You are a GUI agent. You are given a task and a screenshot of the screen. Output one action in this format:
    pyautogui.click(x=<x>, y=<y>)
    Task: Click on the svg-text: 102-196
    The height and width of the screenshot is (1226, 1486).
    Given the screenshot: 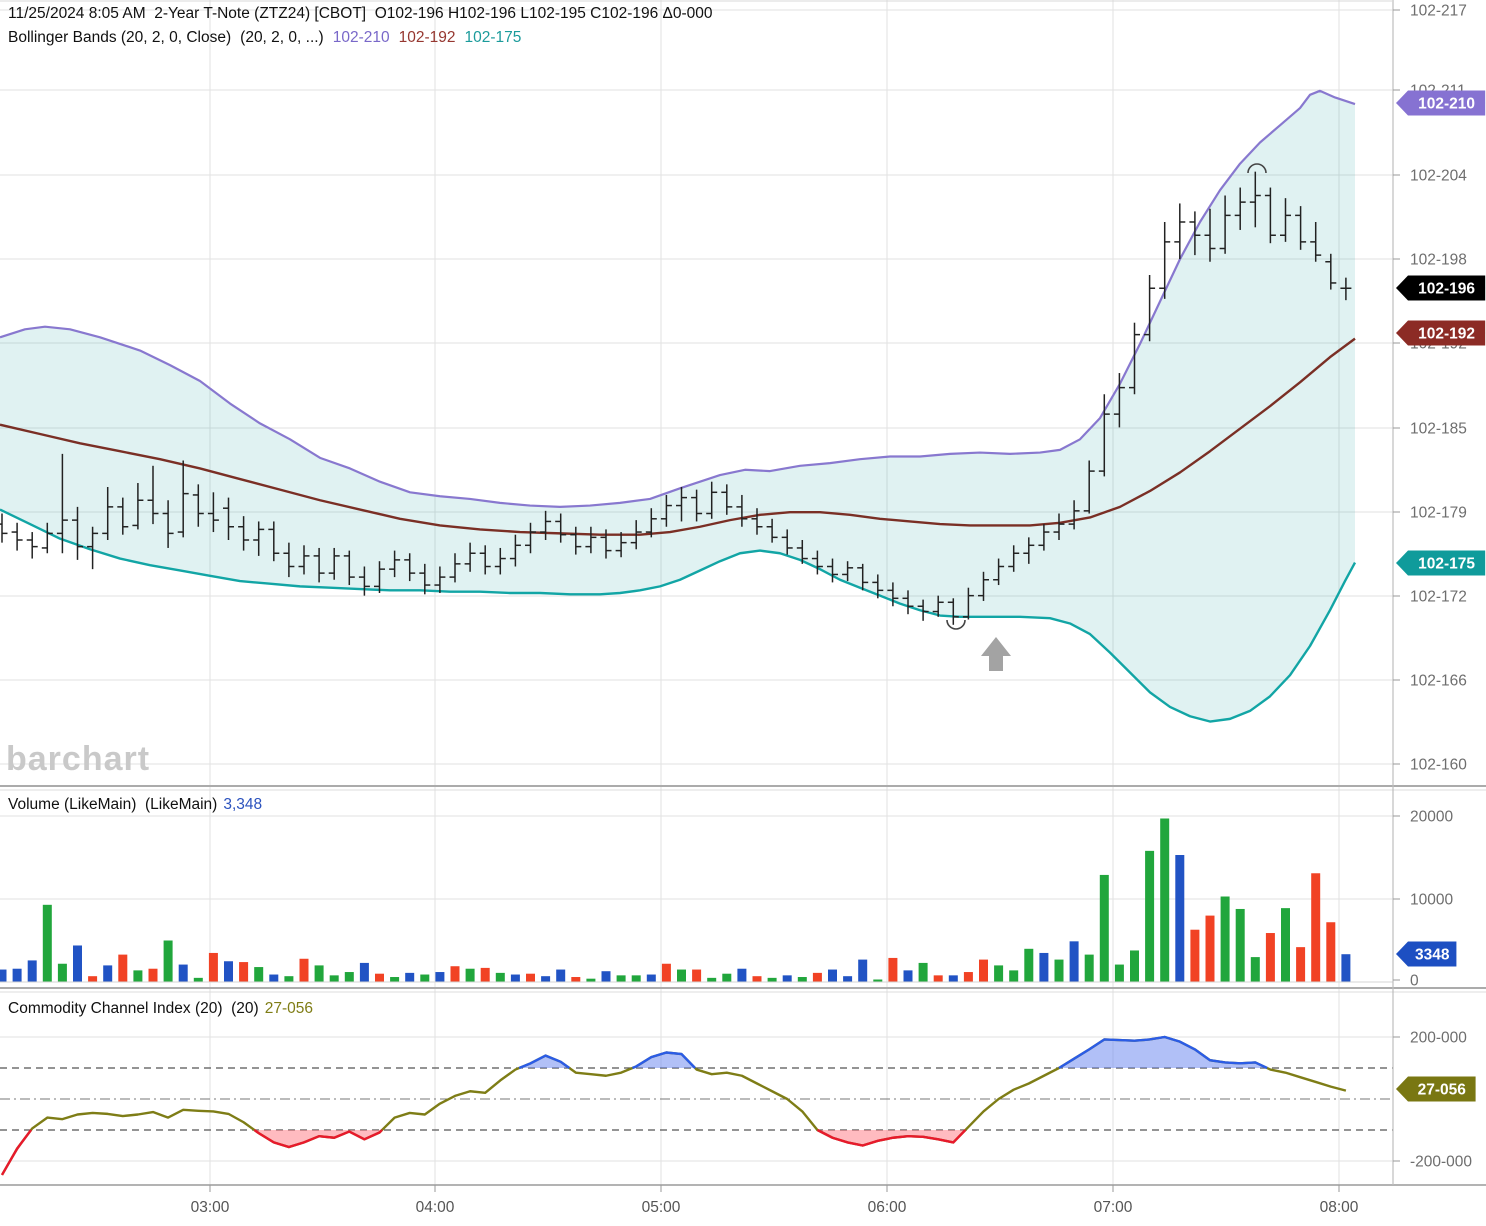 What is the action you would take?
    pyautogui.click(x=1446, y=289)
    